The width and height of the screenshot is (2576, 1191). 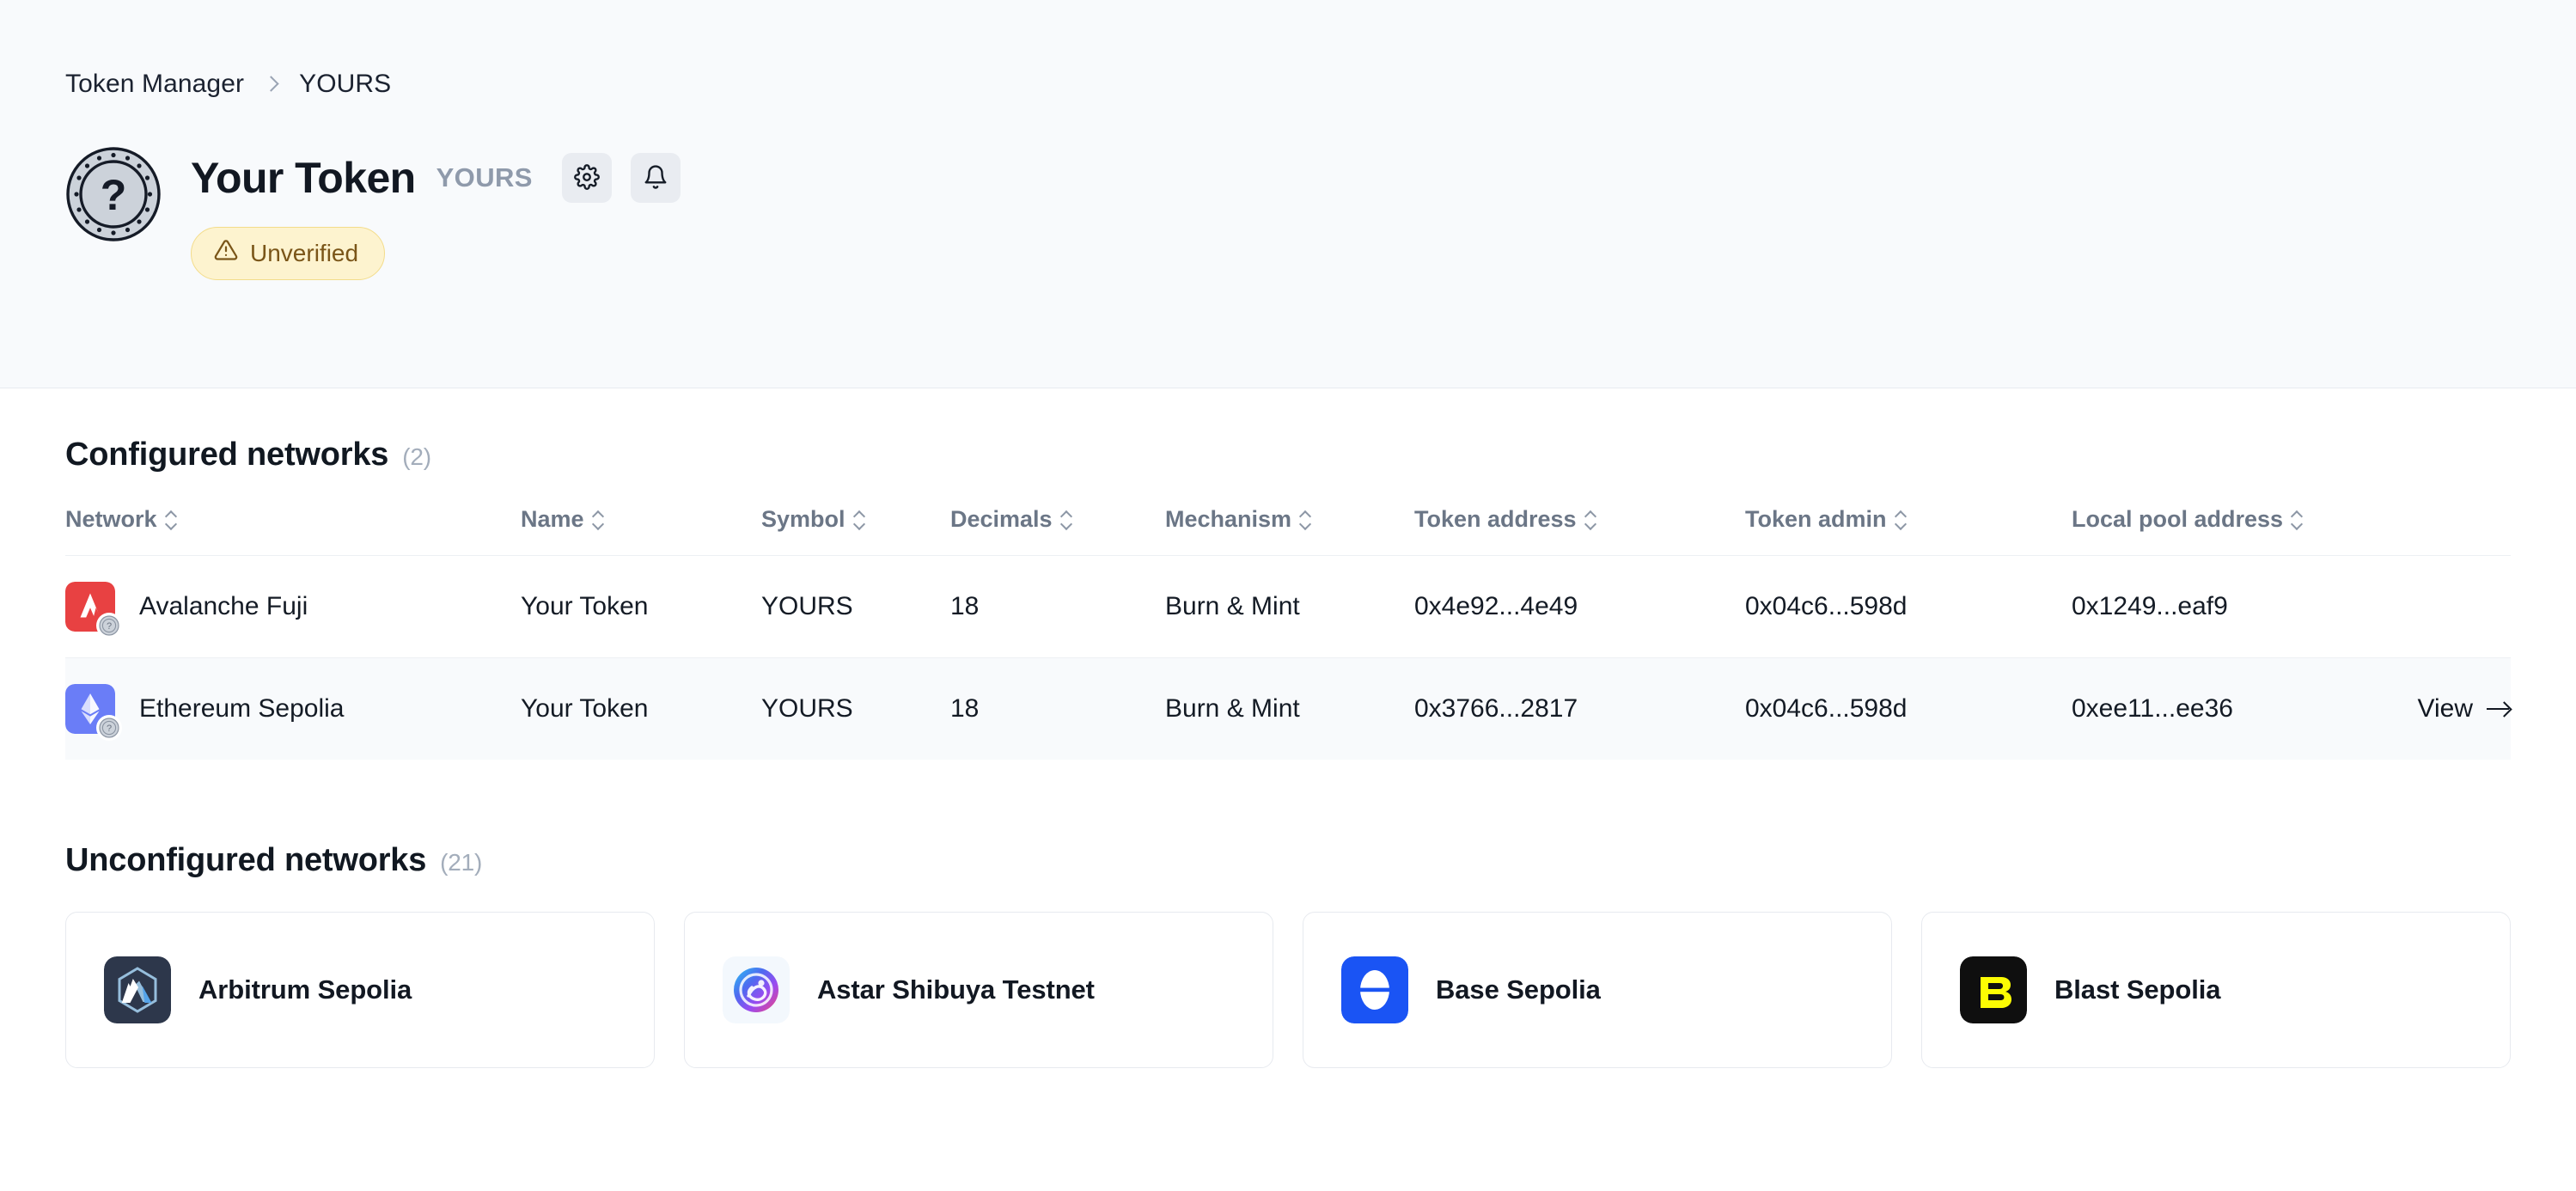 I want to click on column-header-token-admin: Token admin, so click(x=1909, y=531).